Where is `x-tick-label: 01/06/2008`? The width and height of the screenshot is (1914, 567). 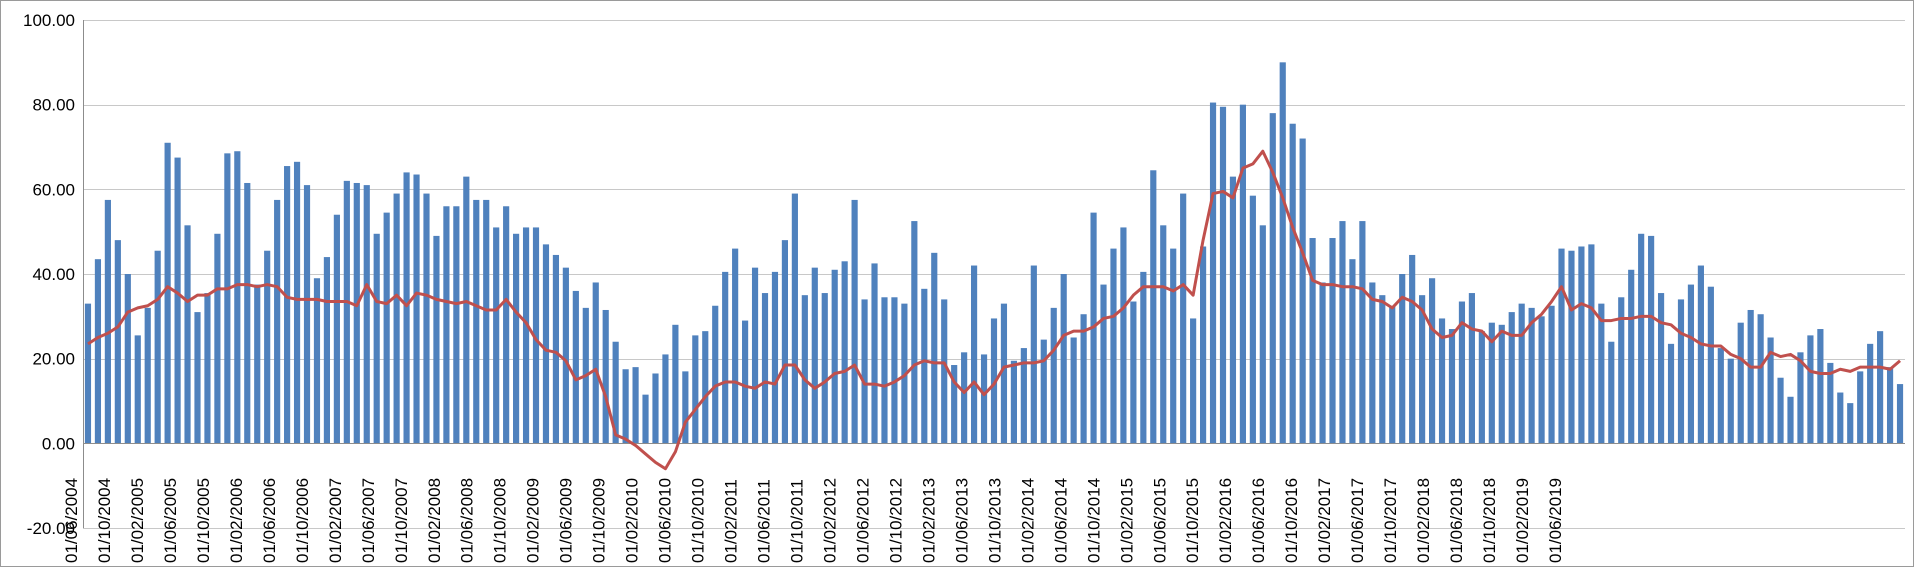 x-tick-label: 01/06/2008 is located at coordinates (467, 520).